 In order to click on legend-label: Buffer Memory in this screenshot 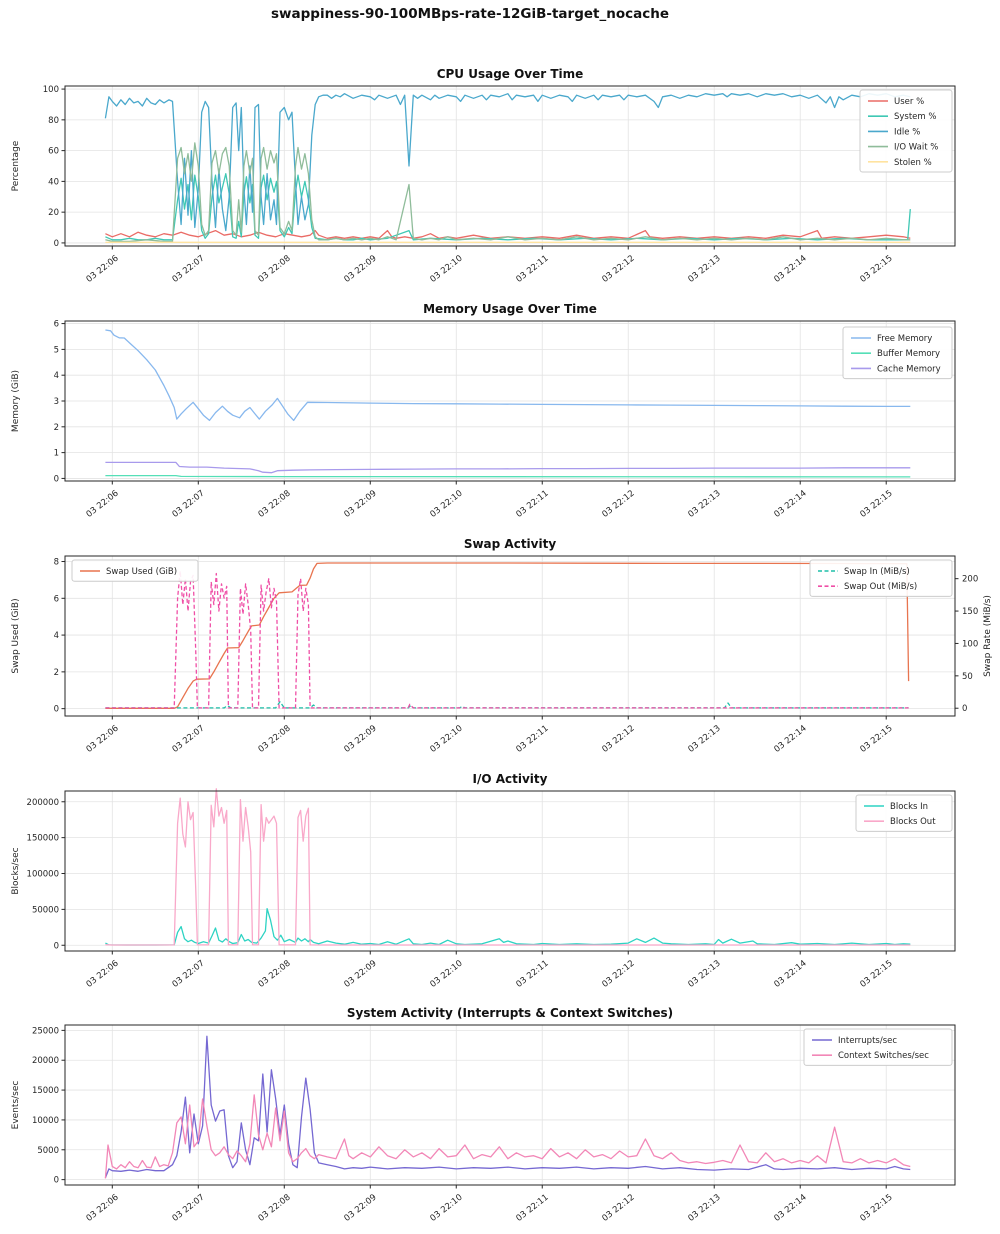, I will do `click(908, 354)`.